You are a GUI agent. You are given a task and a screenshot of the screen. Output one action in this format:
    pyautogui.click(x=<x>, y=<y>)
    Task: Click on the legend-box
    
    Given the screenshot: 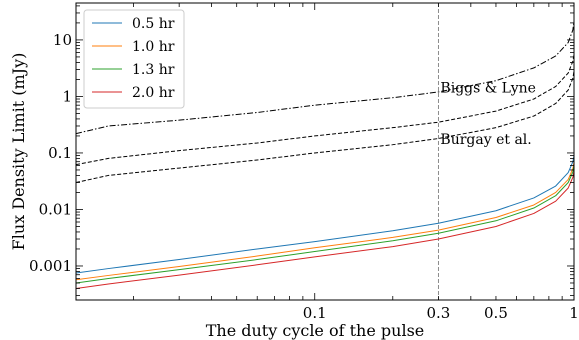 What is the action you would take?
    pyautogui.click(x=134, y=59)
    